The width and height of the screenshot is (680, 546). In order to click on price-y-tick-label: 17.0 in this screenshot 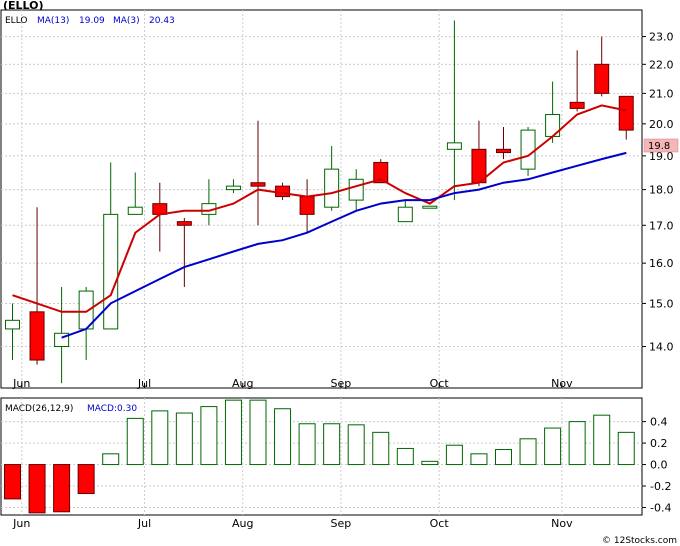, I will do `click(661, 225)`.